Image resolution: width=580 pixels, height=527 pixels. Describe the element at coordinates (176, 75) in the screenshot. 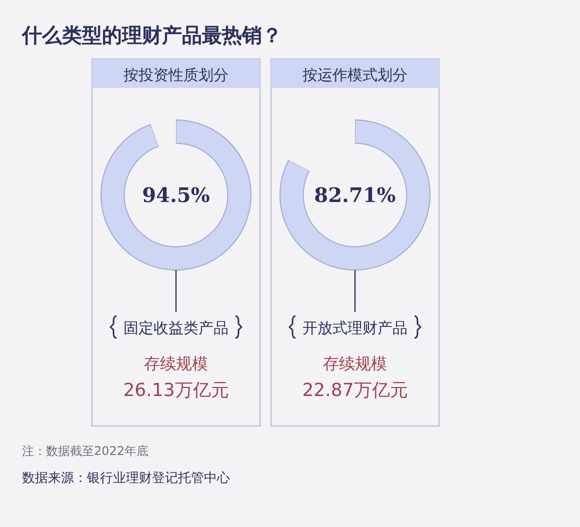

I see `chart-subtitle: 按投资性质划分` at that location.